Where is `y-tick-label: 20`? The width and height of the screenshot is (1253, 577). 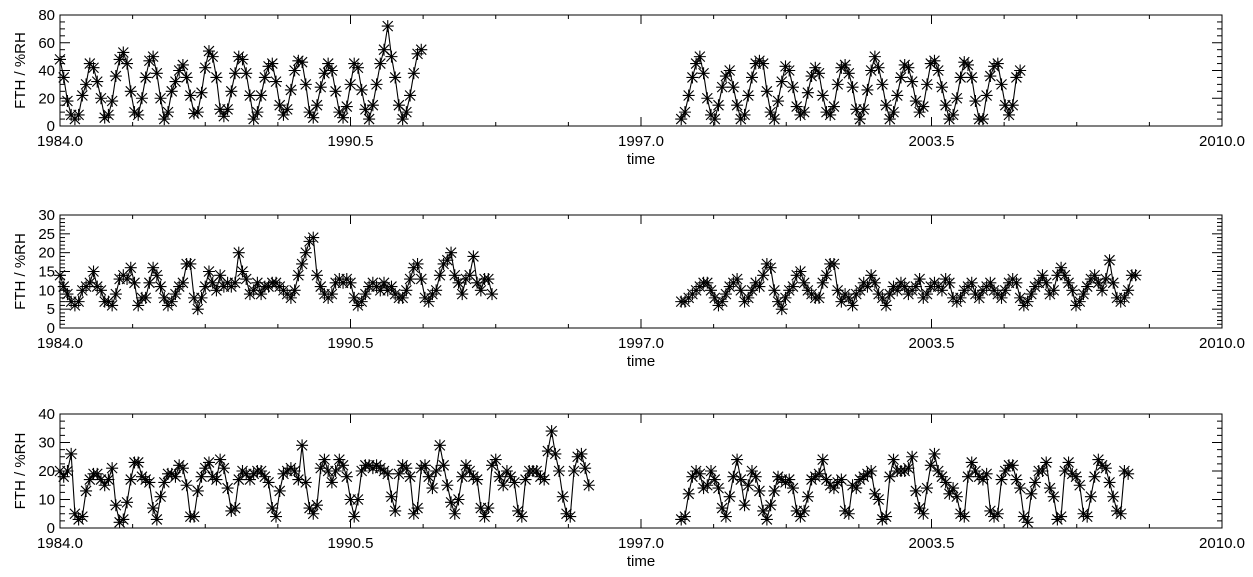
y-tick-label: 20 is located at coordinates (46, 471).